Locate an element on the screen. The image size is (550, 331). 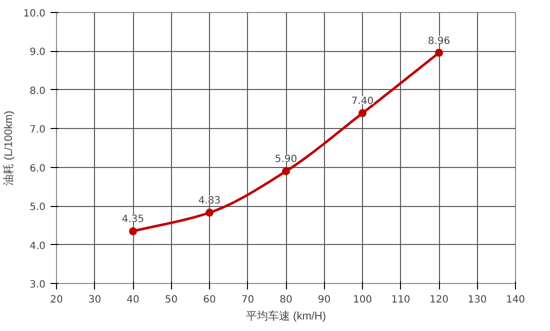
x-tick-label: 80 is located at coordinates (286, 300).